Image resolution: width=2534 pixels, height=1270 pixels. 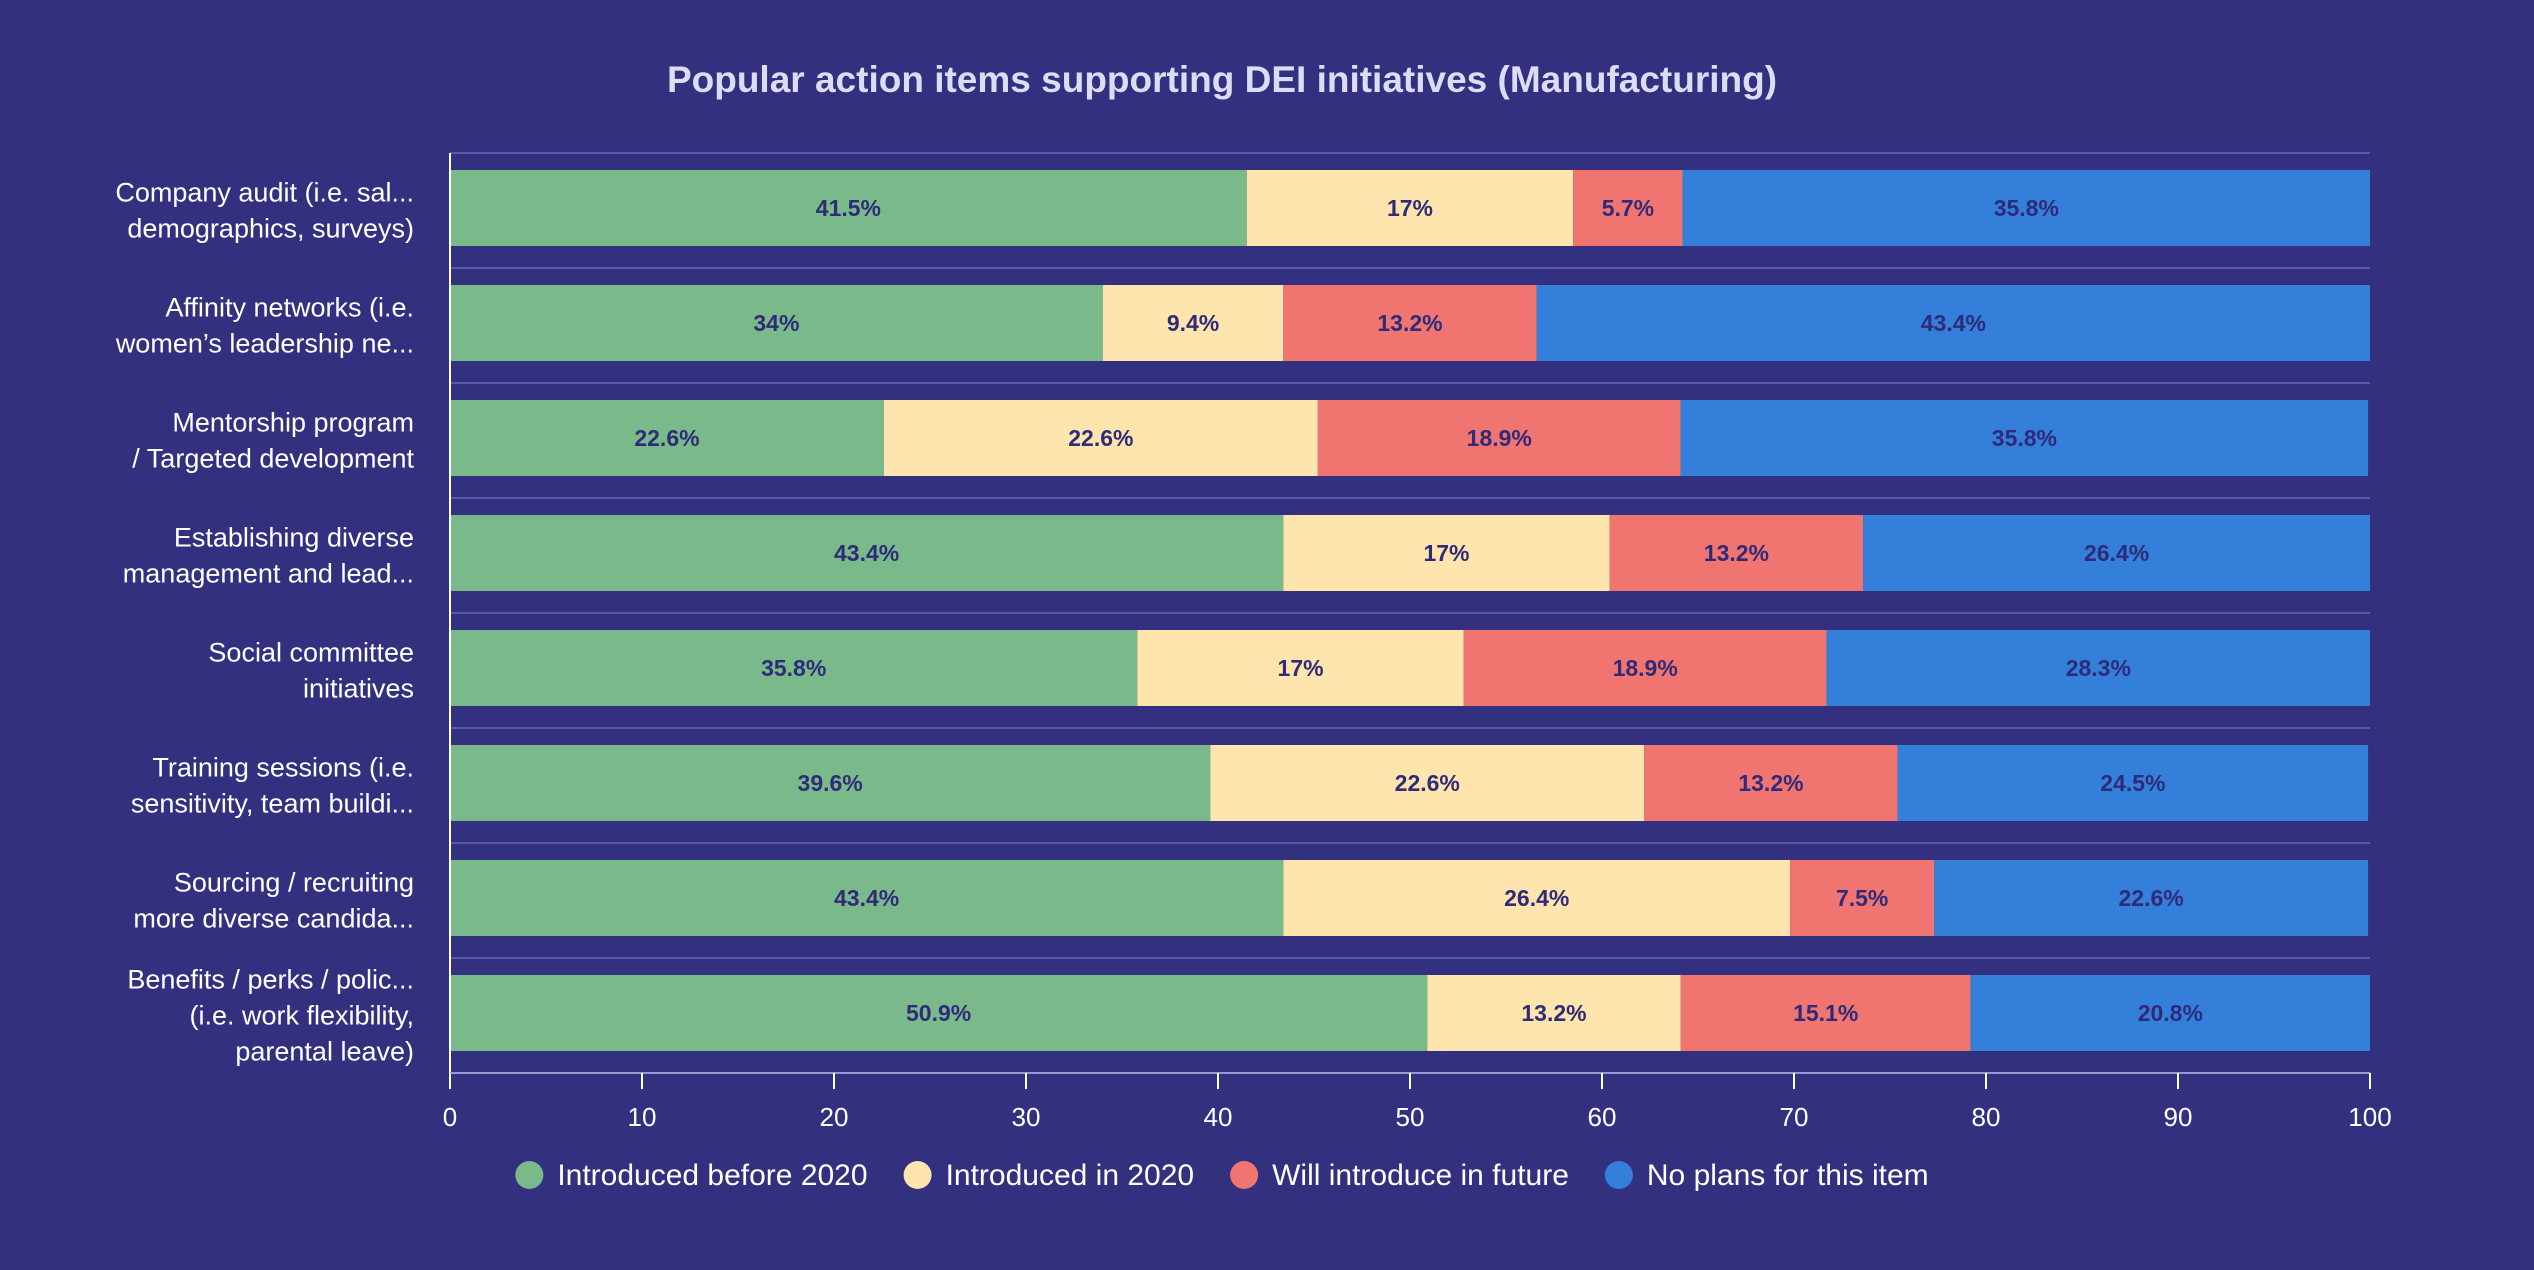 What do you see at coordinates (273, 441) in the screenshot?
I see `category-label: Mentorship program / Targeted development` at bounding box center [273, 441].